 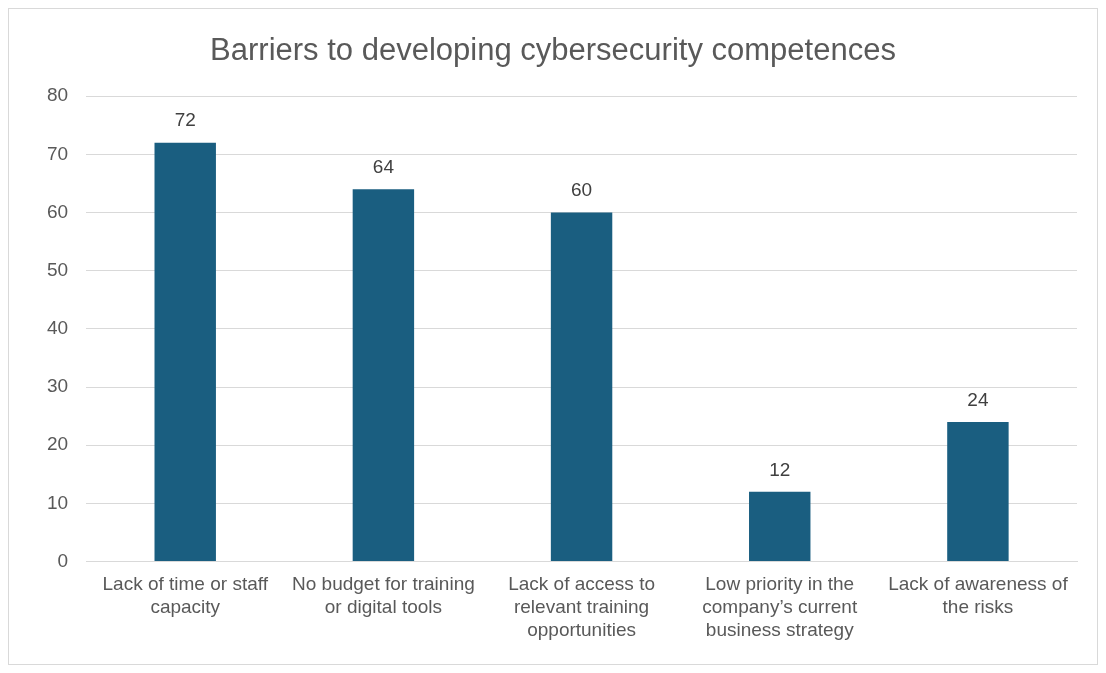 I want to click on y-tick-label: 30, so click(x=57, y=386).